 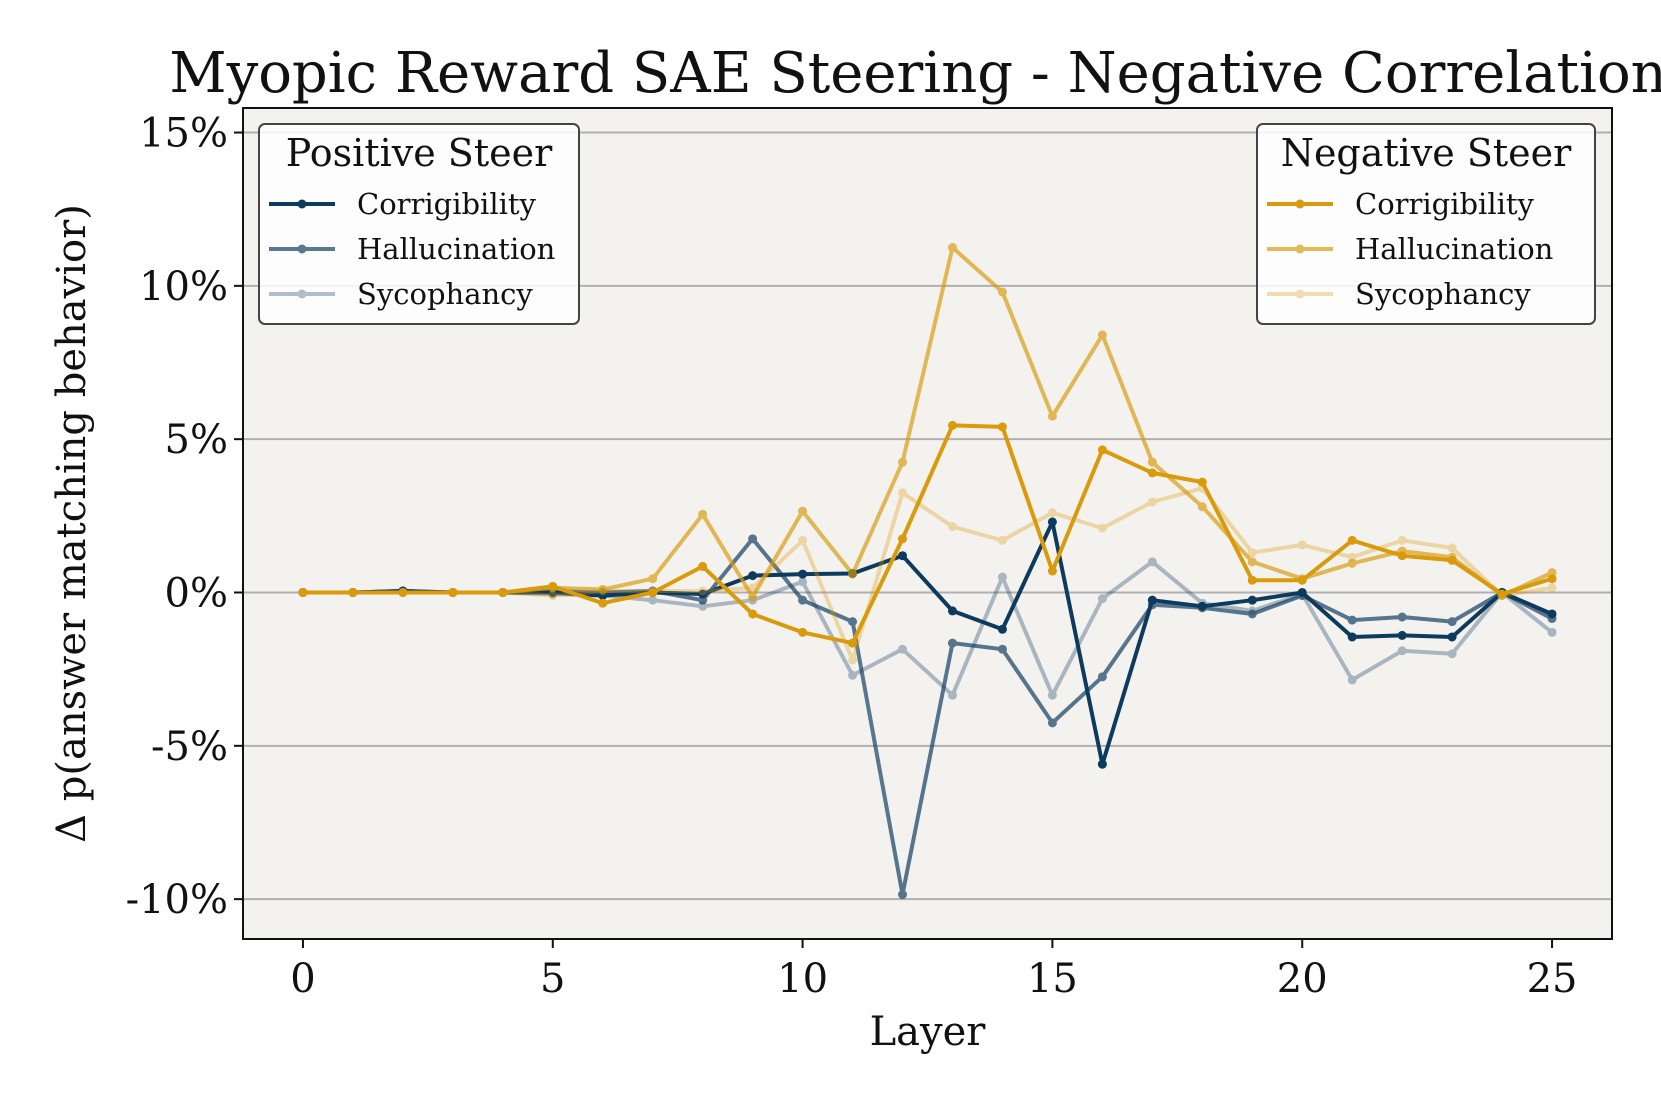 I want to click on series-line, so click(x=928, y=574).